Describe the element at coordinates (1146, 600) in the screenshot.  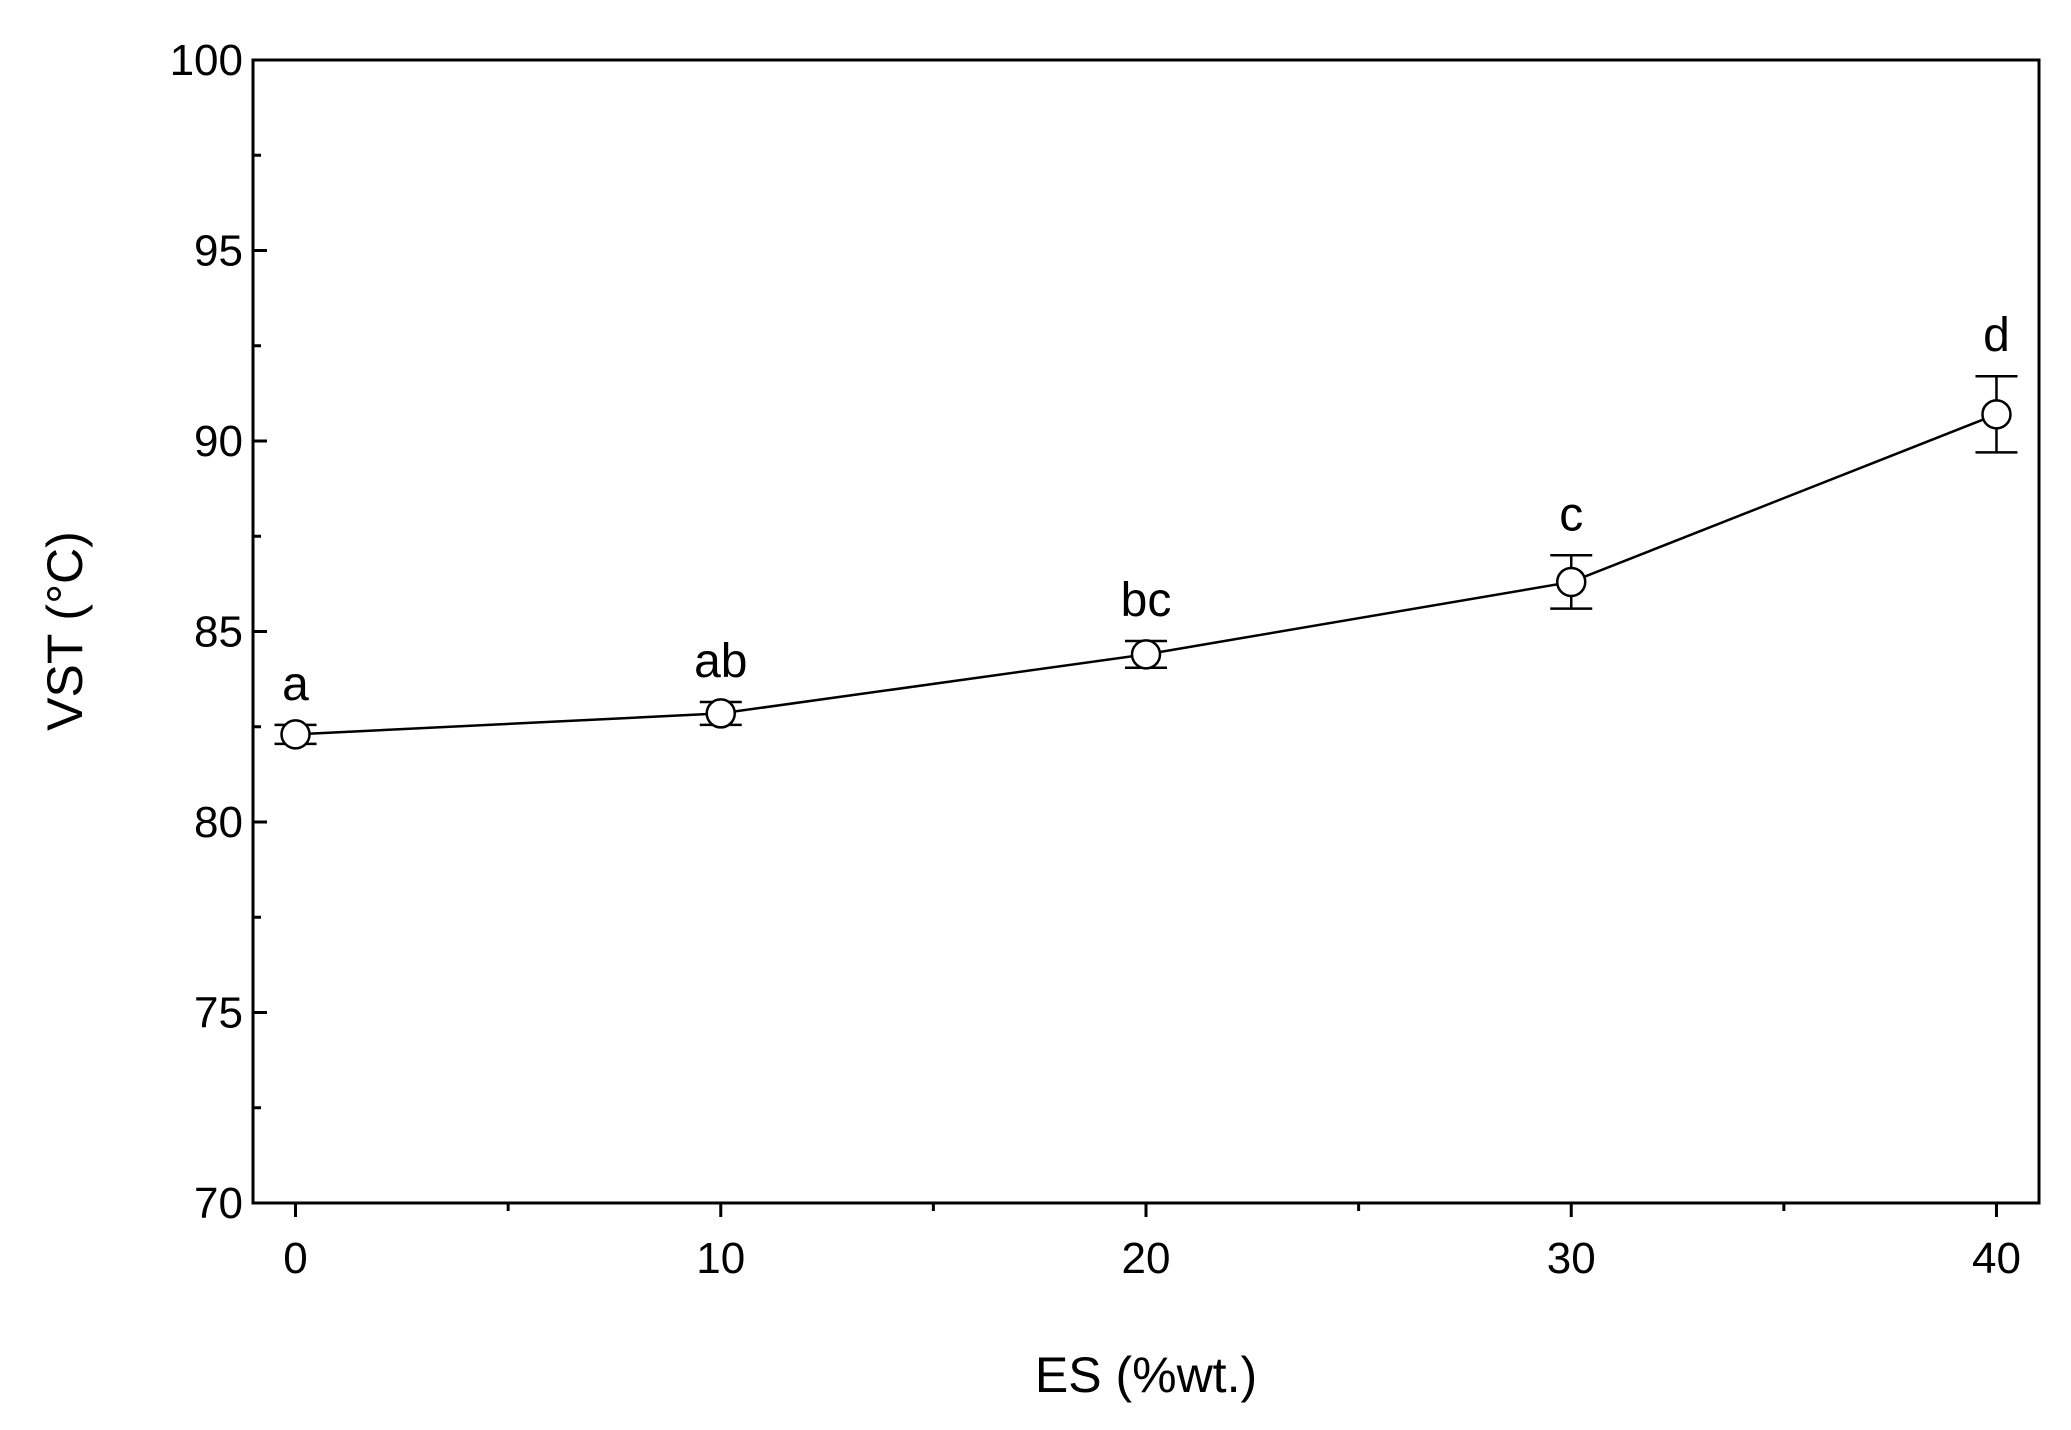
I see `significance-label: bc` at that location.